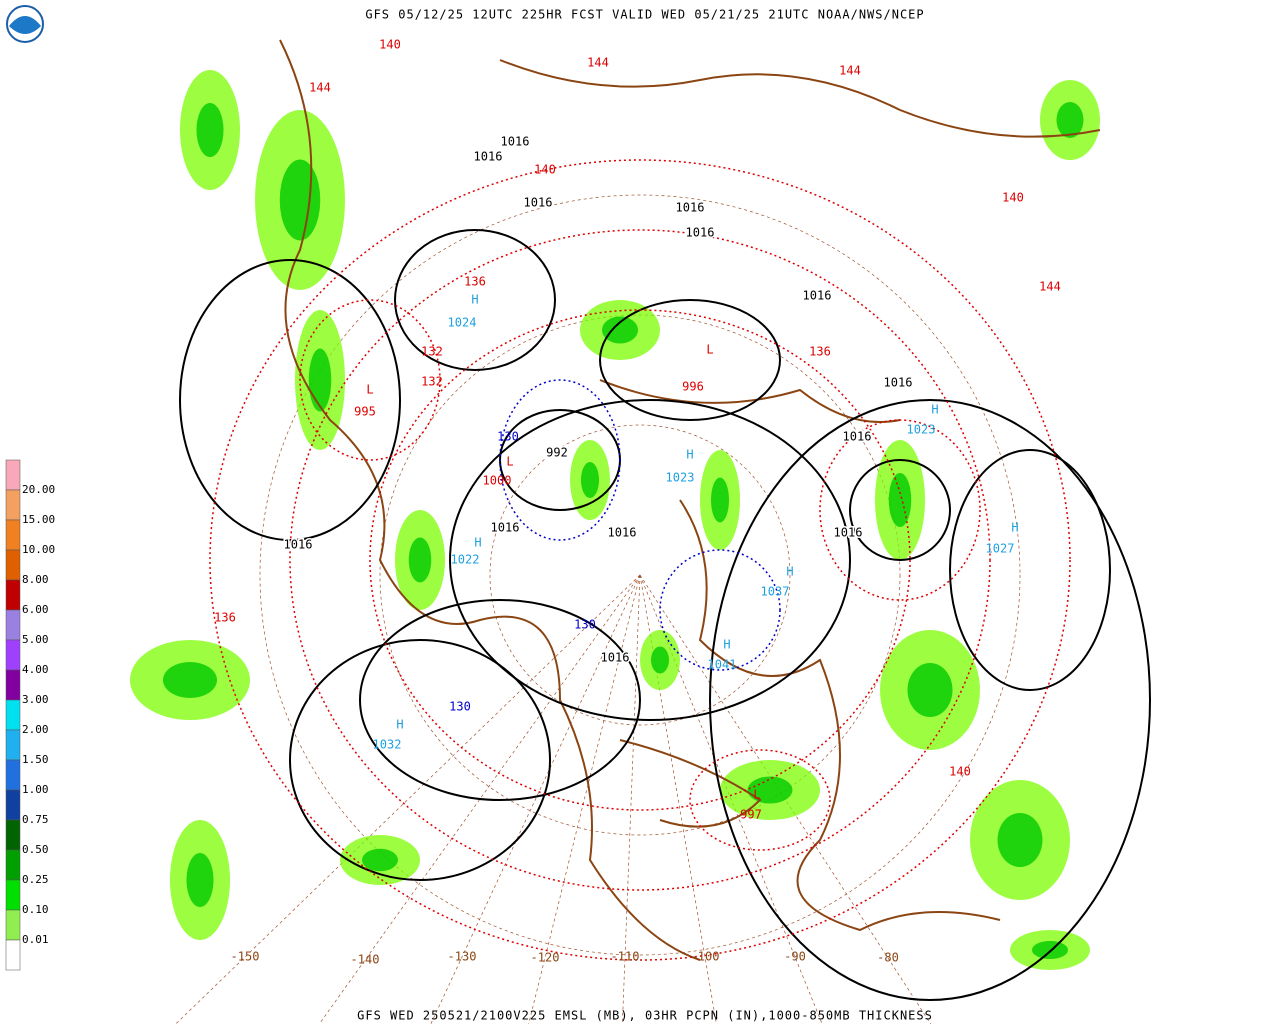 This screenshot has height=1024, width=1280. I want to click on legend-label: 0.10, so click(35, 909).